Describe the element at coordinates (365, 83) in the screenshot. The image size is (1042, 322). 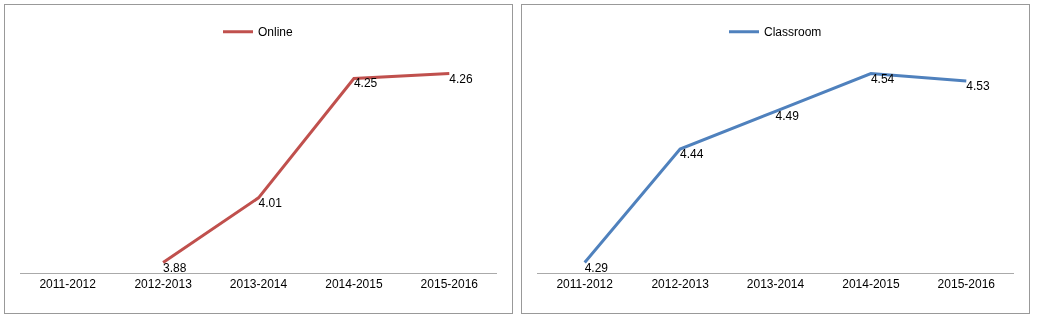
I see `data-label: 4.25` at that location.